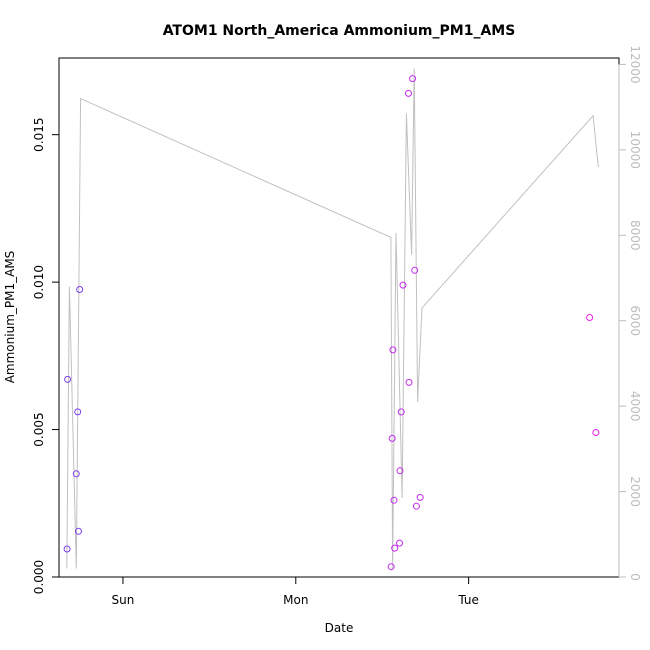  Describe the element at coordinates (295, 591) in the screenshot. I see `x-axis: Sun Mon Tue` at that location.